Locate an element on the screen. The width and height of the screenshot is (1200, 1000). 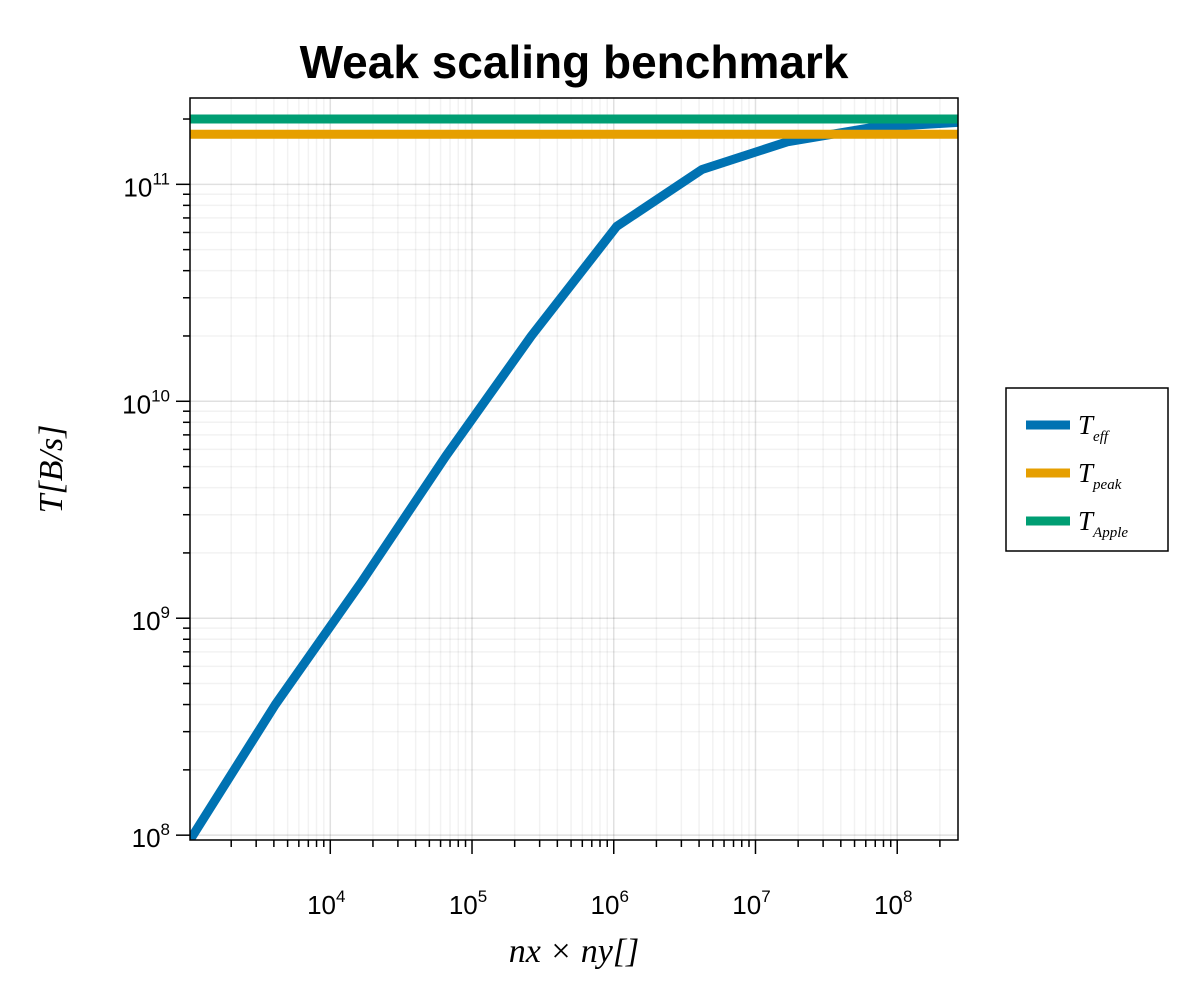
legend-label-subscript: eff is located at coordinates (1101, 437).